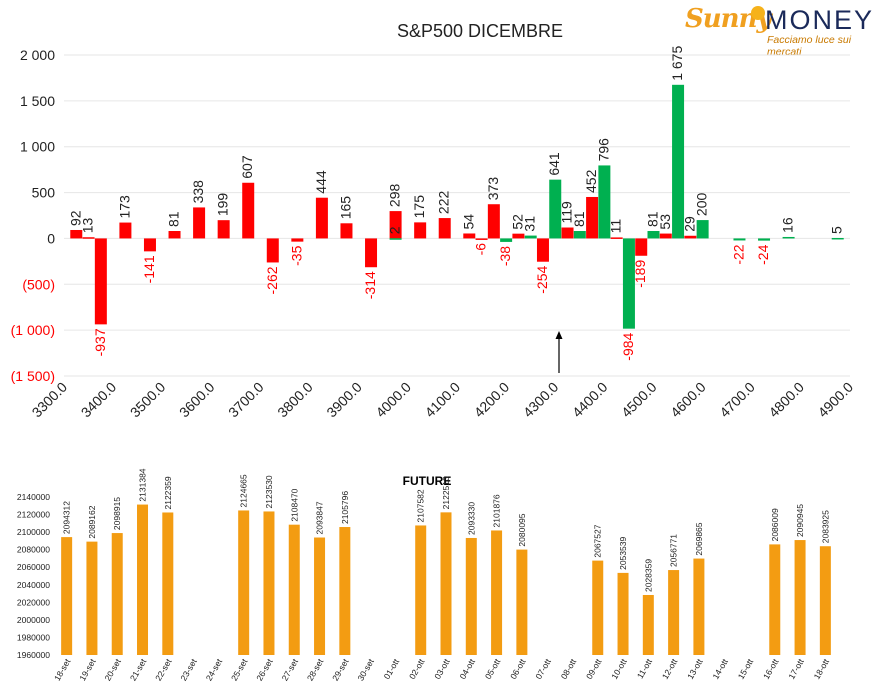 The width and height of the screenshot is (889, 690). Describe the element at coordinates (269, 491) in the screenshot. I see `bar-value-label: 2123530` at that location.